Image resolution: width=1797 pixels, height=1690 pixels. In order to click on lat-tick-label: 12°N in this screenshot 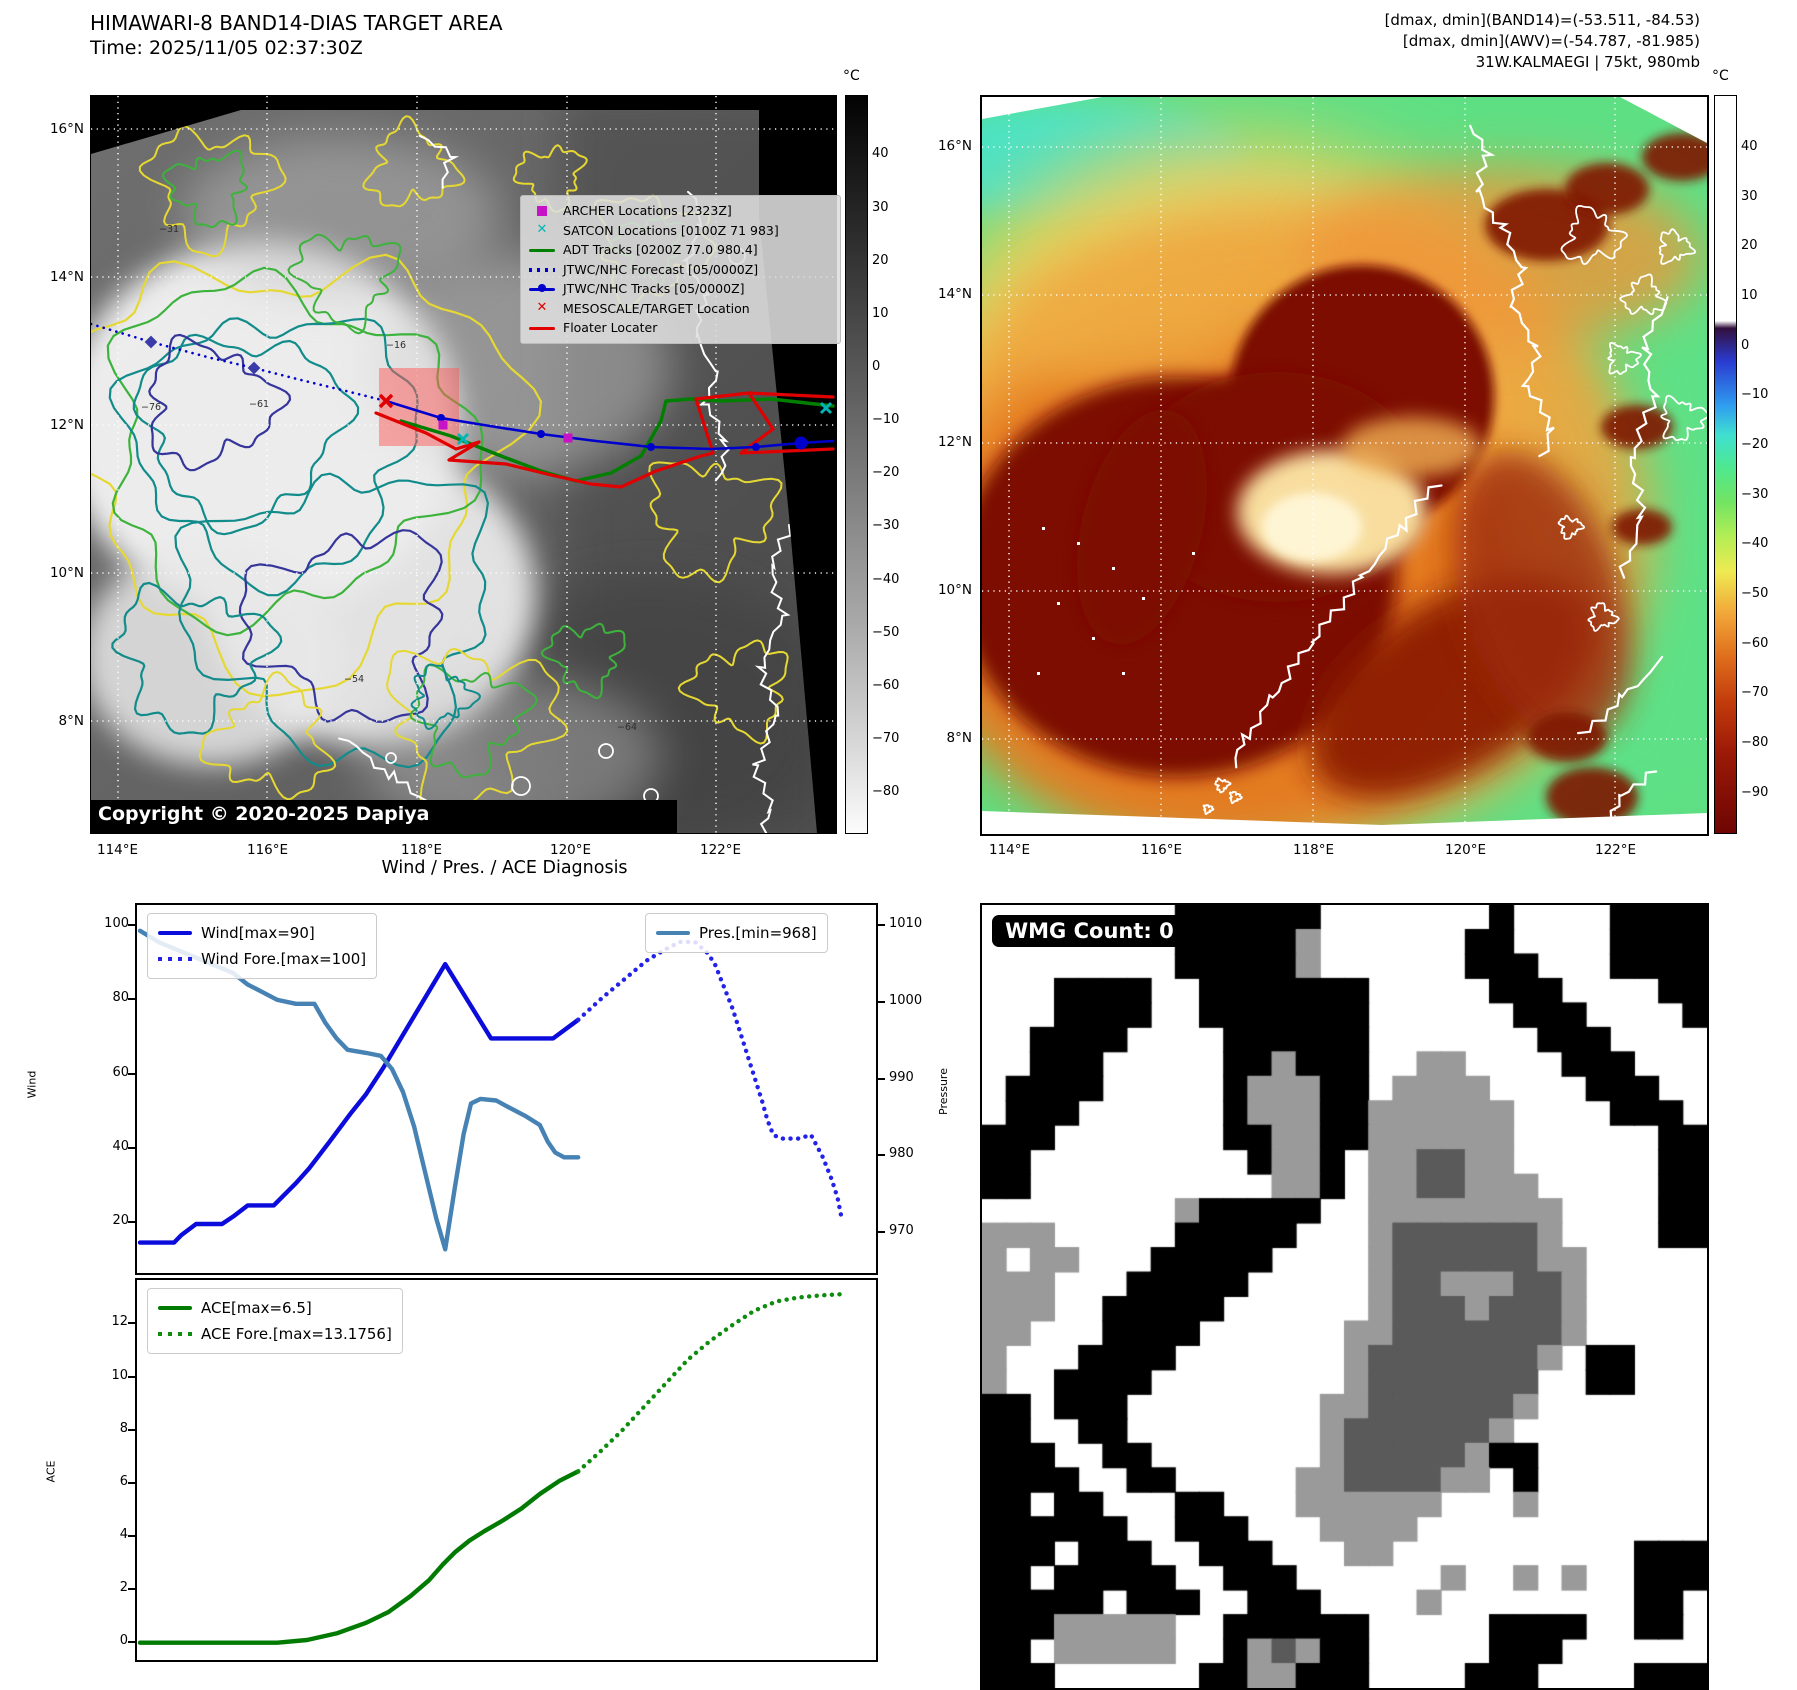, I will do `click(954, 442)`.